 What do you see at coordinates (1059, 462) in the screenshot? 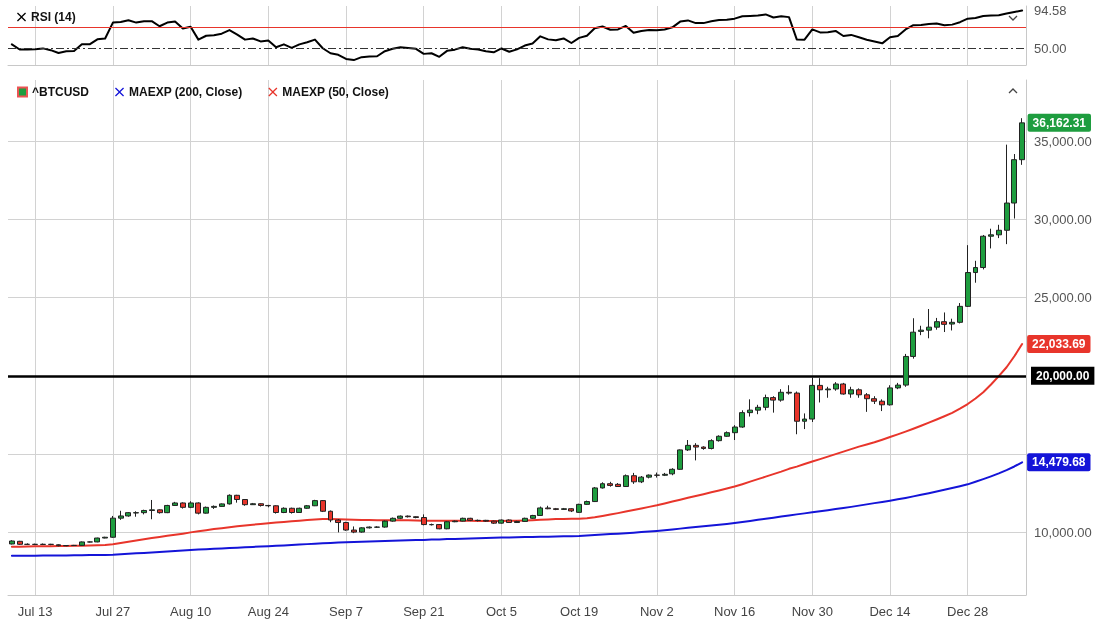
I see `data-label: 14,479.68` at bounding box center [1059, 462].